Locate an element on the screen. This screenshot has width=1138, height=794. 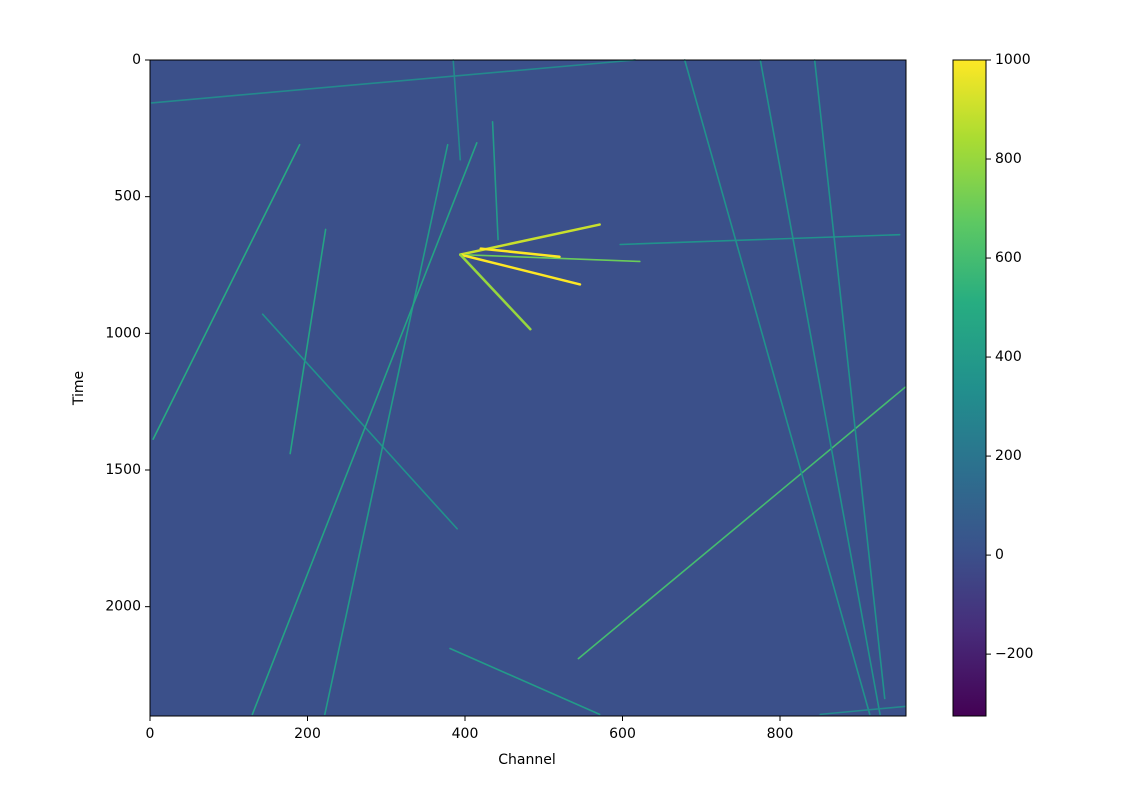
colorbar-tick-label: 800 is located at coordinates (1008, 159).